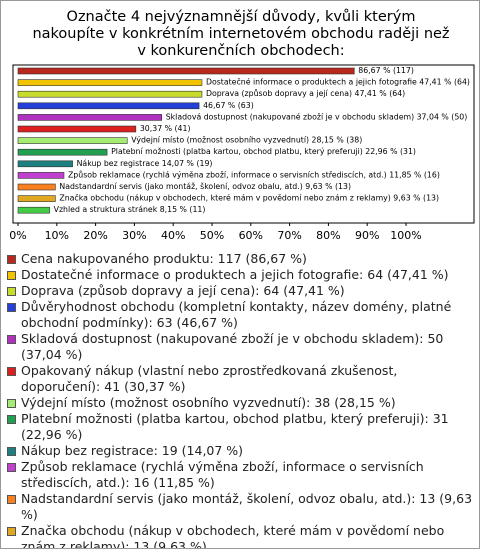 This screenshot has width=480, height=549. I want to click on x-tick-label: 70%, so click(289, 235).